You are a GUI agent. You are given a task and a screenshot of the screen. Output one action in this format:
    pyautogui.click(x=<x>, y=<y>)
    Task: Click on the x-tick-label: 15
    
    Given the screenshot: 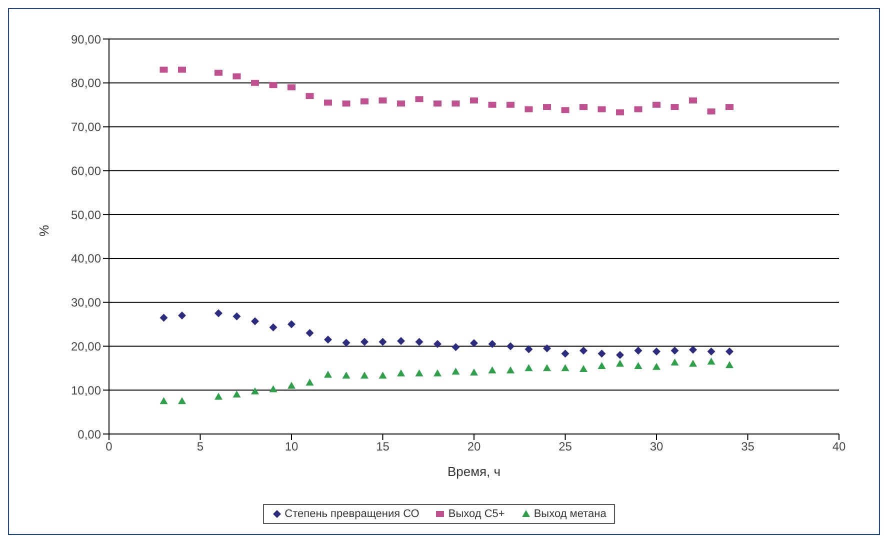 What is the action you would take?
    pyautogui.click(x=383, y=447)
    